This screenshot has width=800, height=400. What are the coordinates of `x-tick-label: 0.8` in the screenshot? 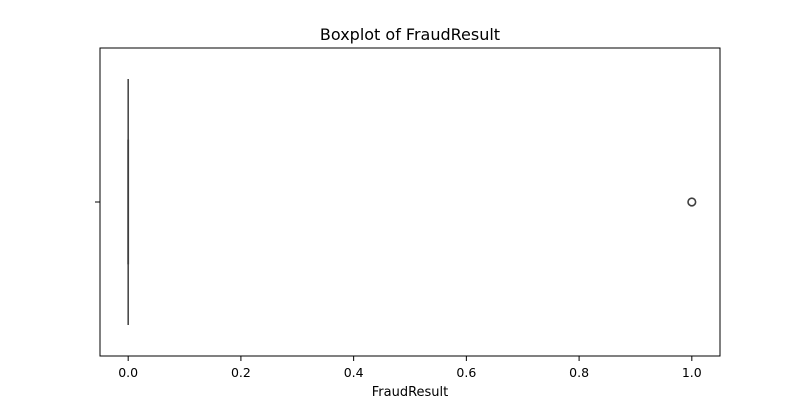 It's located at (579, 372).